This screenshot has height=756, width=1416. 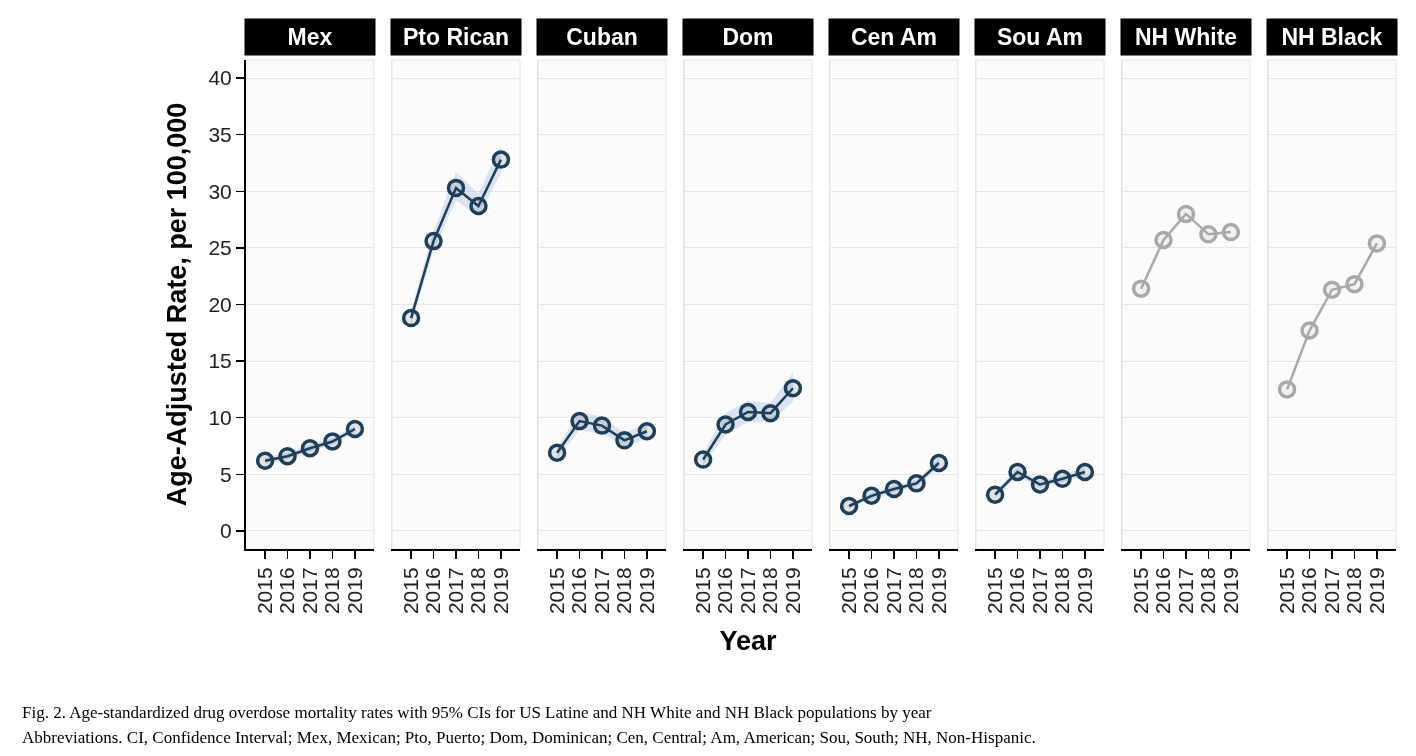 I want to click on chart-title: Pto Rican, so click(x=456, y=37).